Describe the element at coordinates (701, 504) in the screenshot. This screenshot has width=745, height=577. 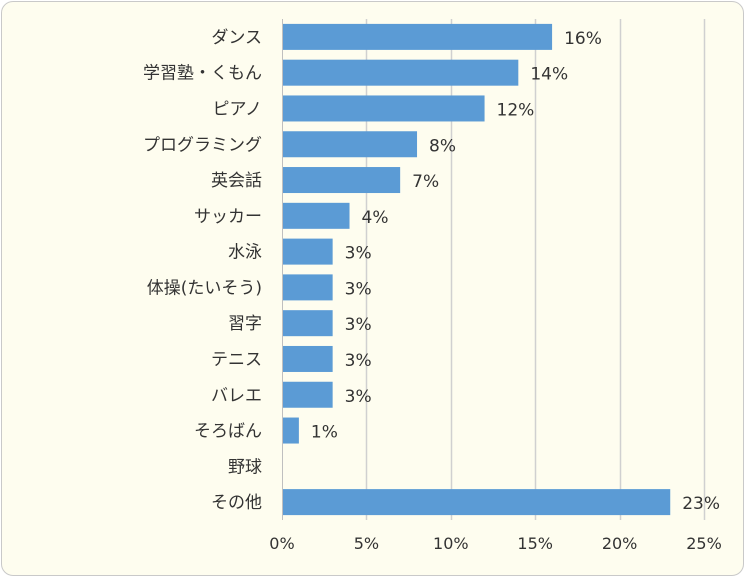
I see `data-label: 23%` at that location.